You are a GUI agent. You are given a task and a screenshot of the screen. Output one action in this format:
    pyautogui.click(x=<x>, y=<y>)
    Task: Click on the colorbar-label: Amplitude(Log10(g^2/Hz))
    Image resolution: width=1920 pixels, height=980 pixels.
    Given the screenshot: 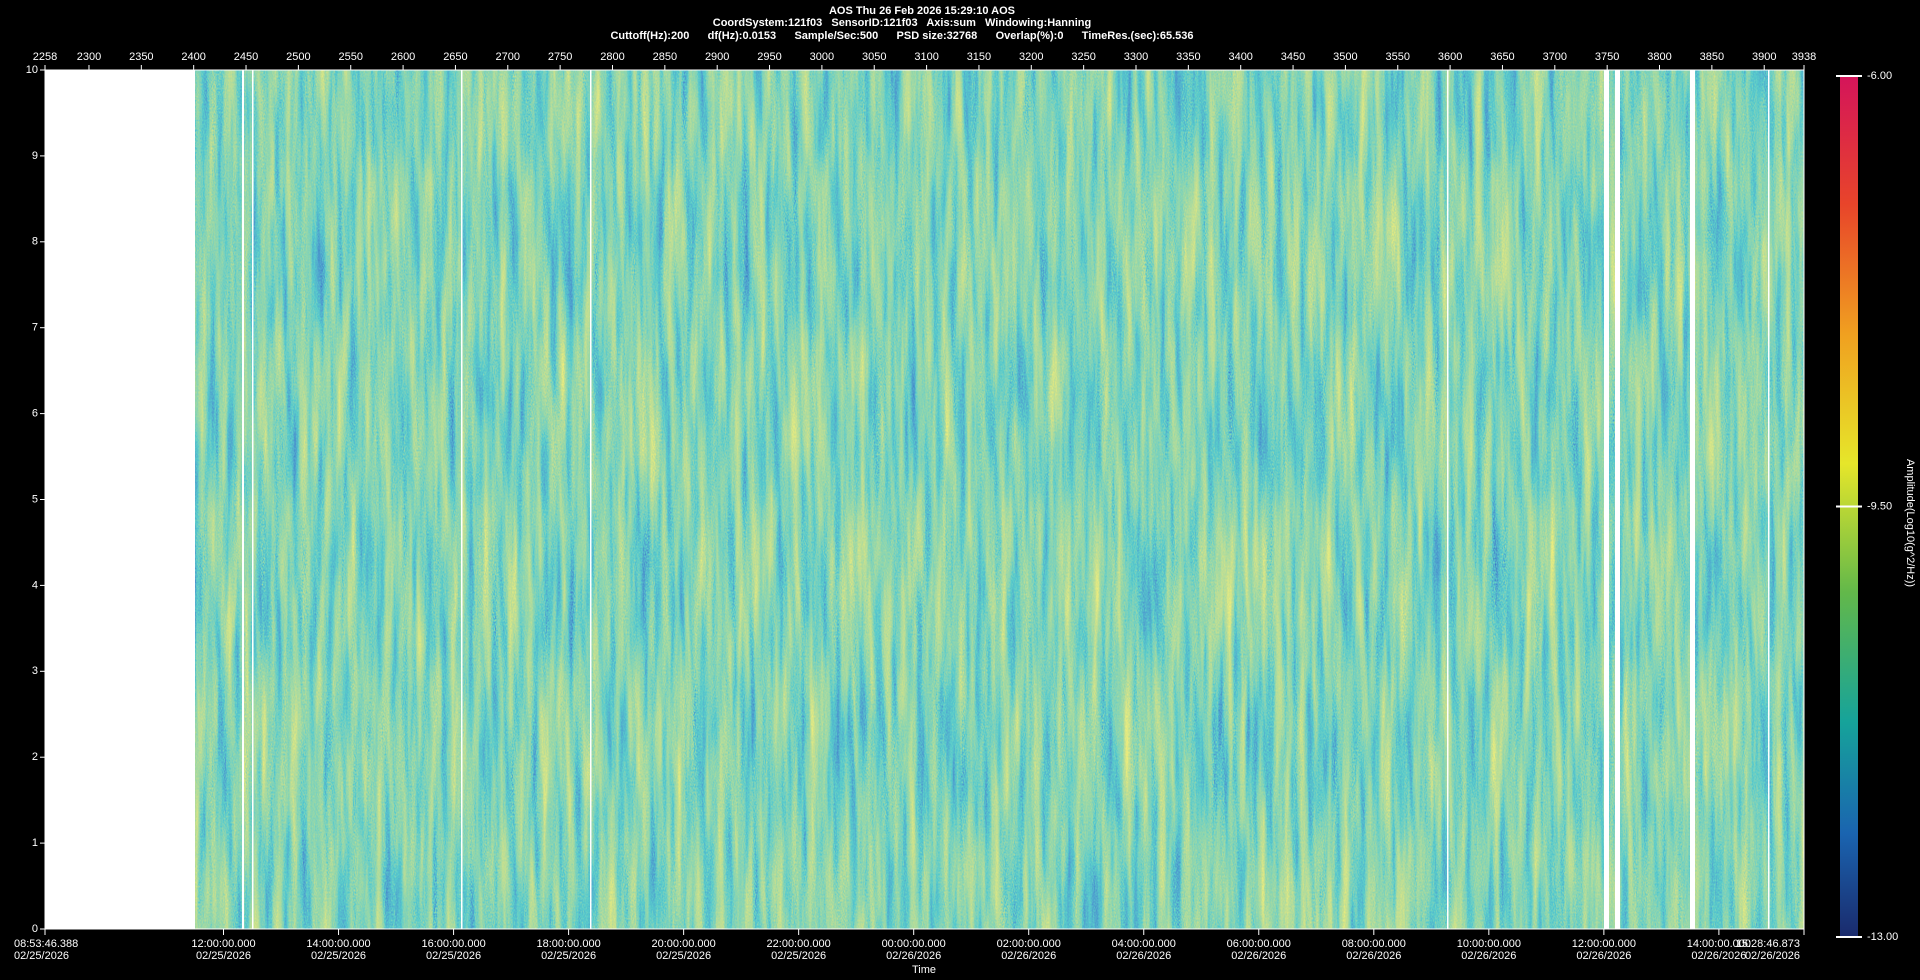 What is the action you would take?
    pyautogui.click(x=1910, y=523)
    